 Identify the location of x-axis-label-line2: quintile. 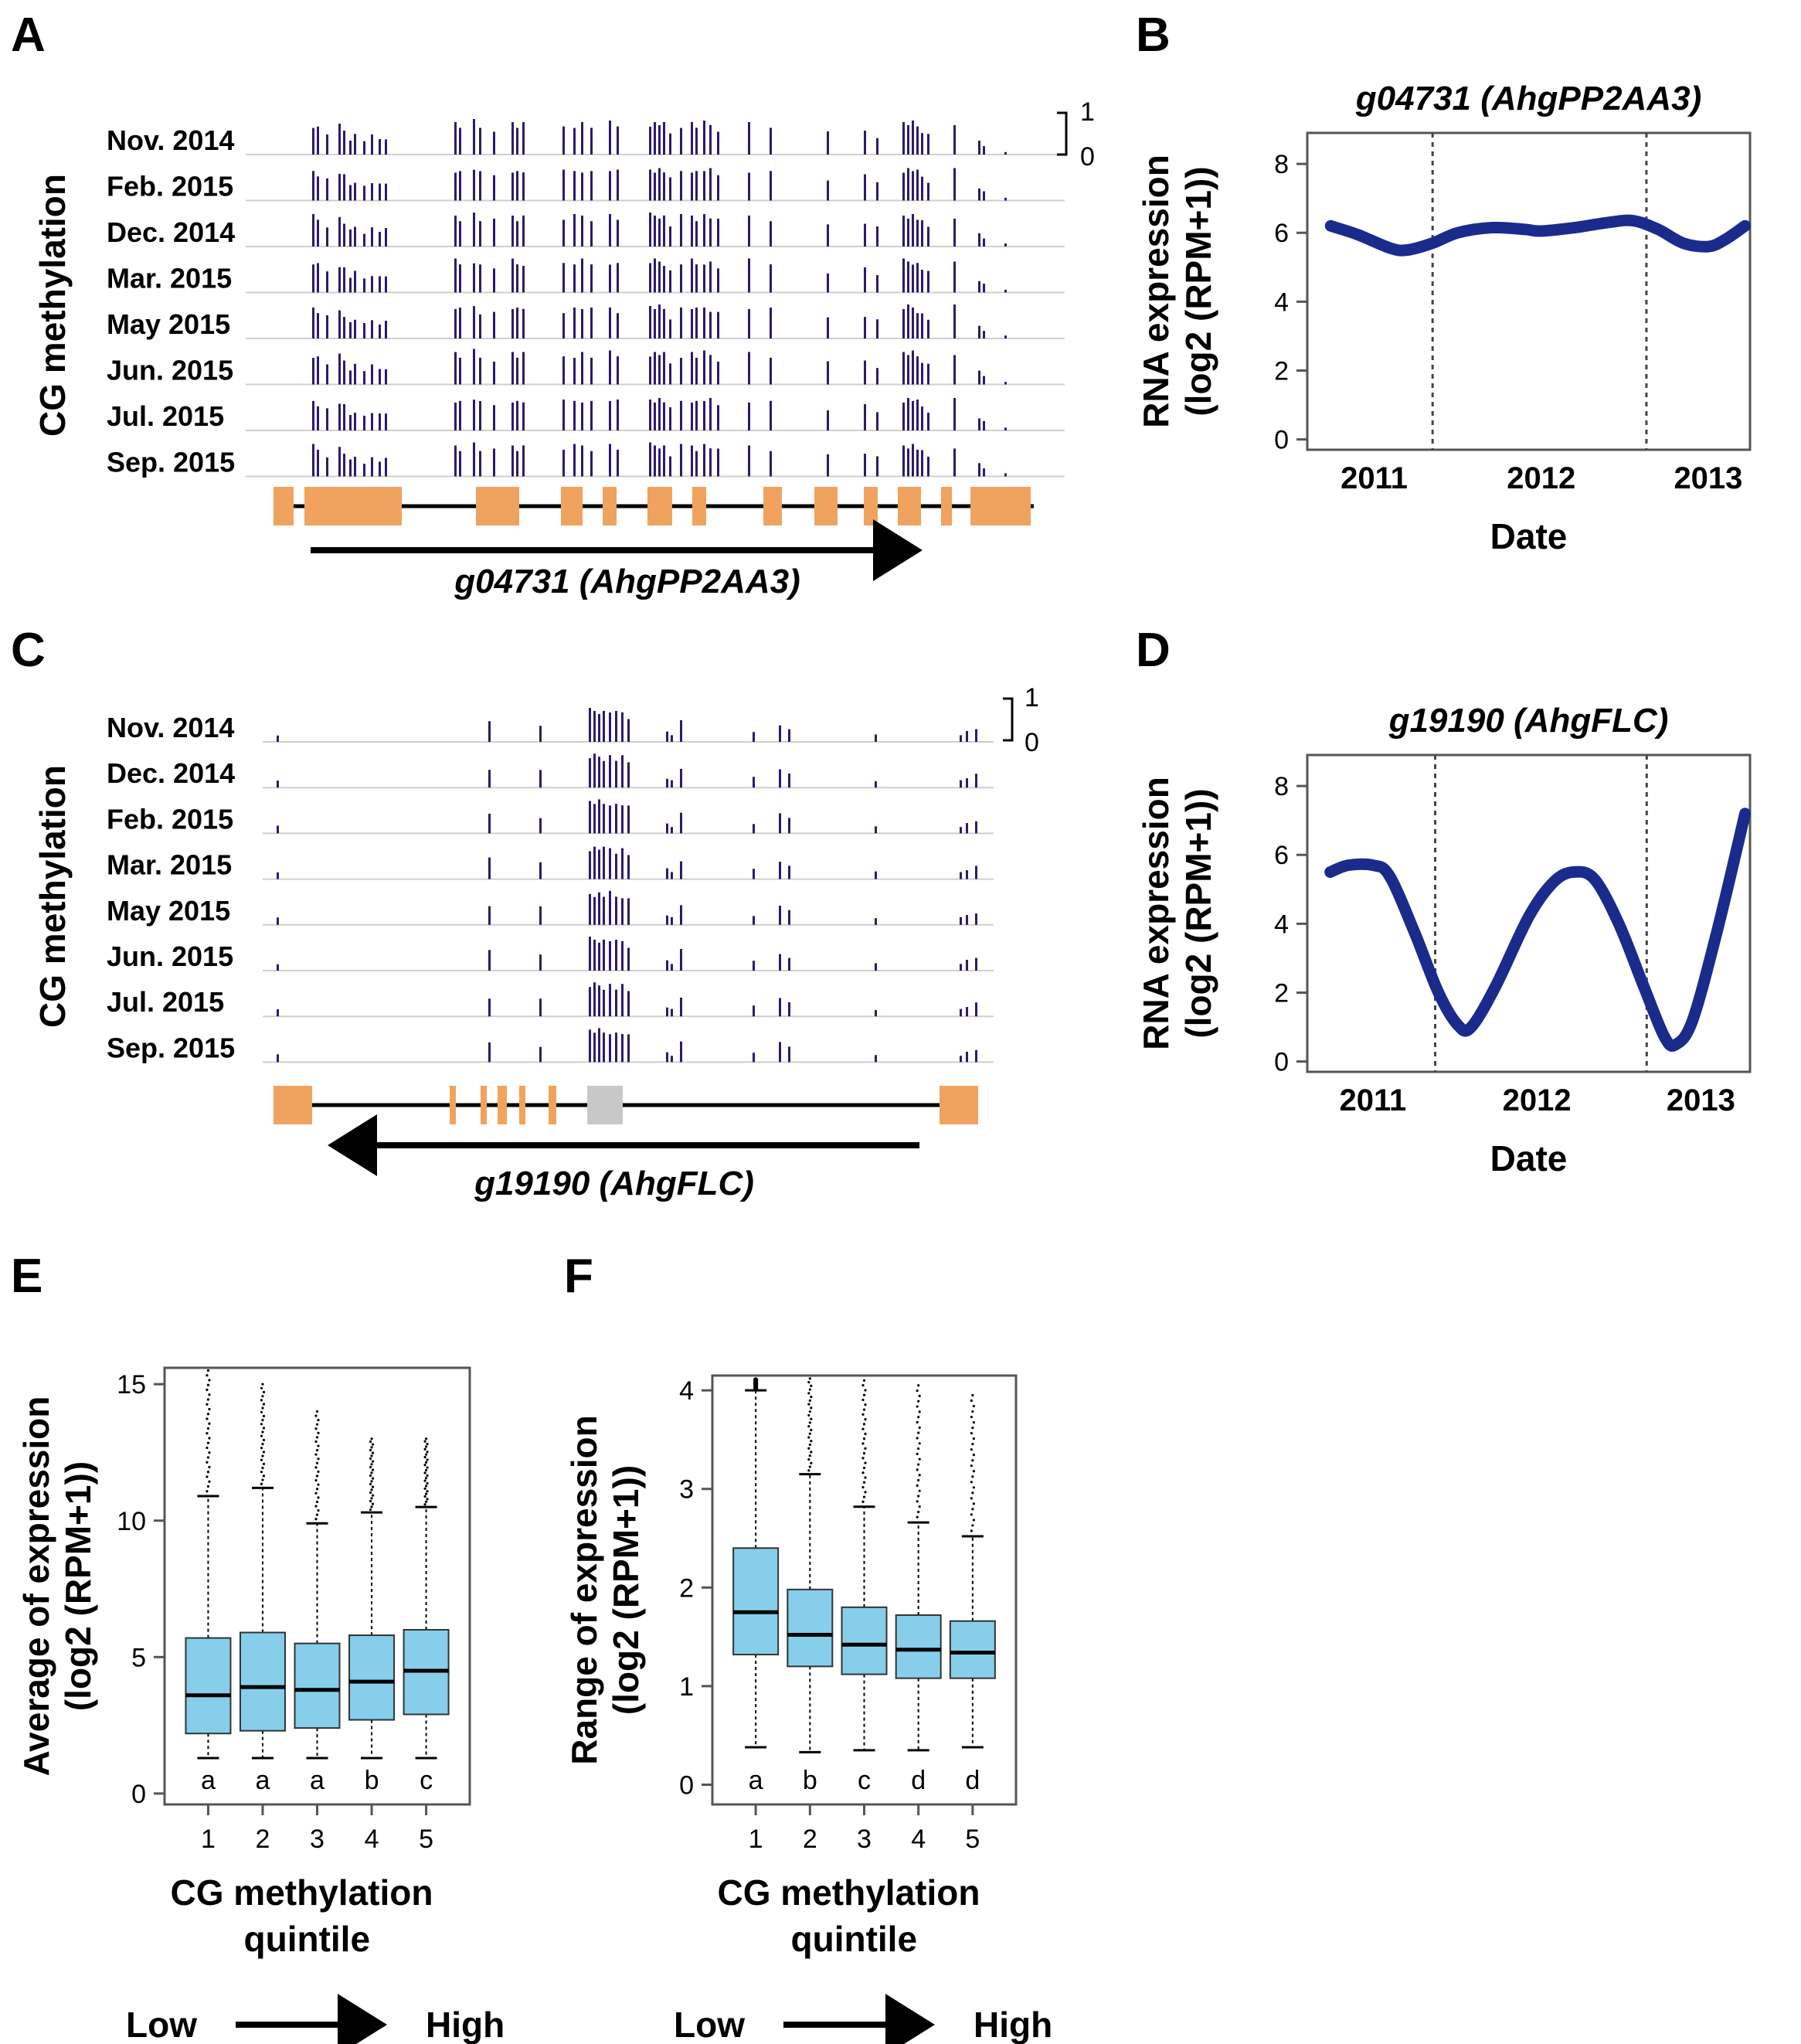
(307, 1939).